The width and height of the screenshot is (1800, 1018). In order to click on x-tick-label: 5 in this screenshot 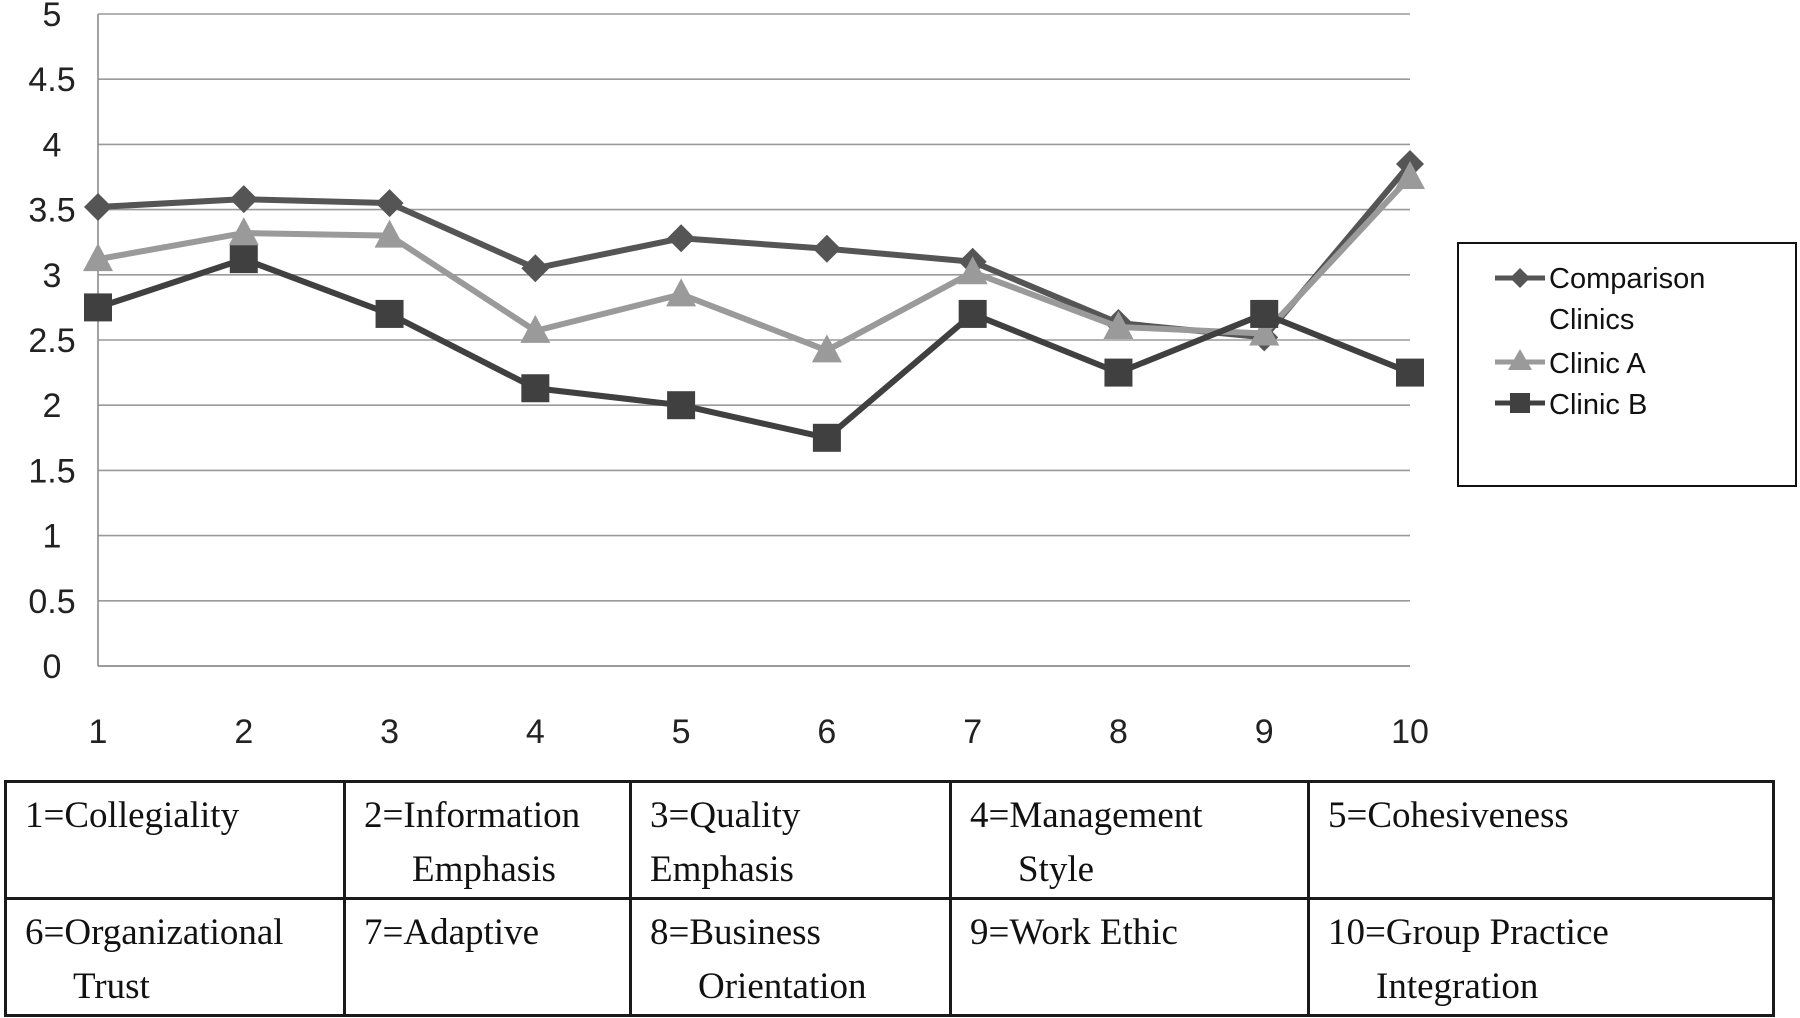, I will do `click(681, 732)`.